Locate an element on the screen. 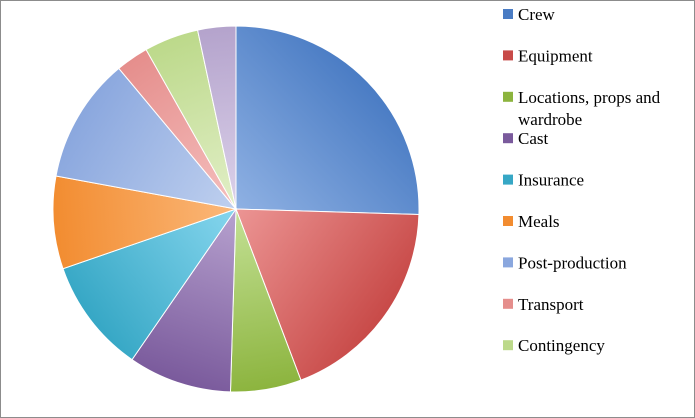 Image resolution: width=695 pixels, height=418 pixels. legend-swatch-insurance is located at coordinates (508, 179).